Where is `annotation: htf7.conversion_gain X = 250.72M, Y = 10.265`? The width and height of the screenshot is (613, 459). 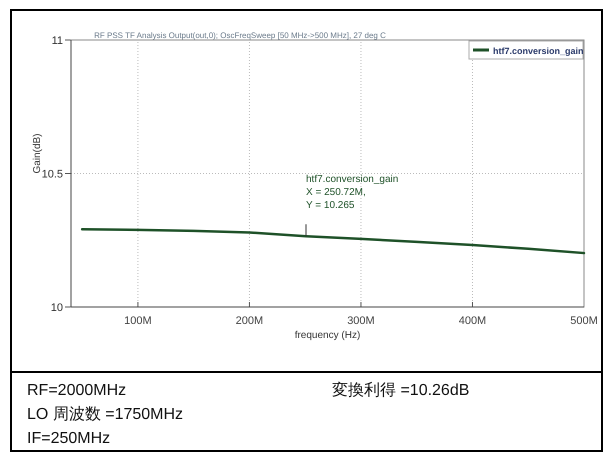
annotation: htf7.conversion_gain X = 250.72M, Y = 10.265 is located at coordinates (352, 193).